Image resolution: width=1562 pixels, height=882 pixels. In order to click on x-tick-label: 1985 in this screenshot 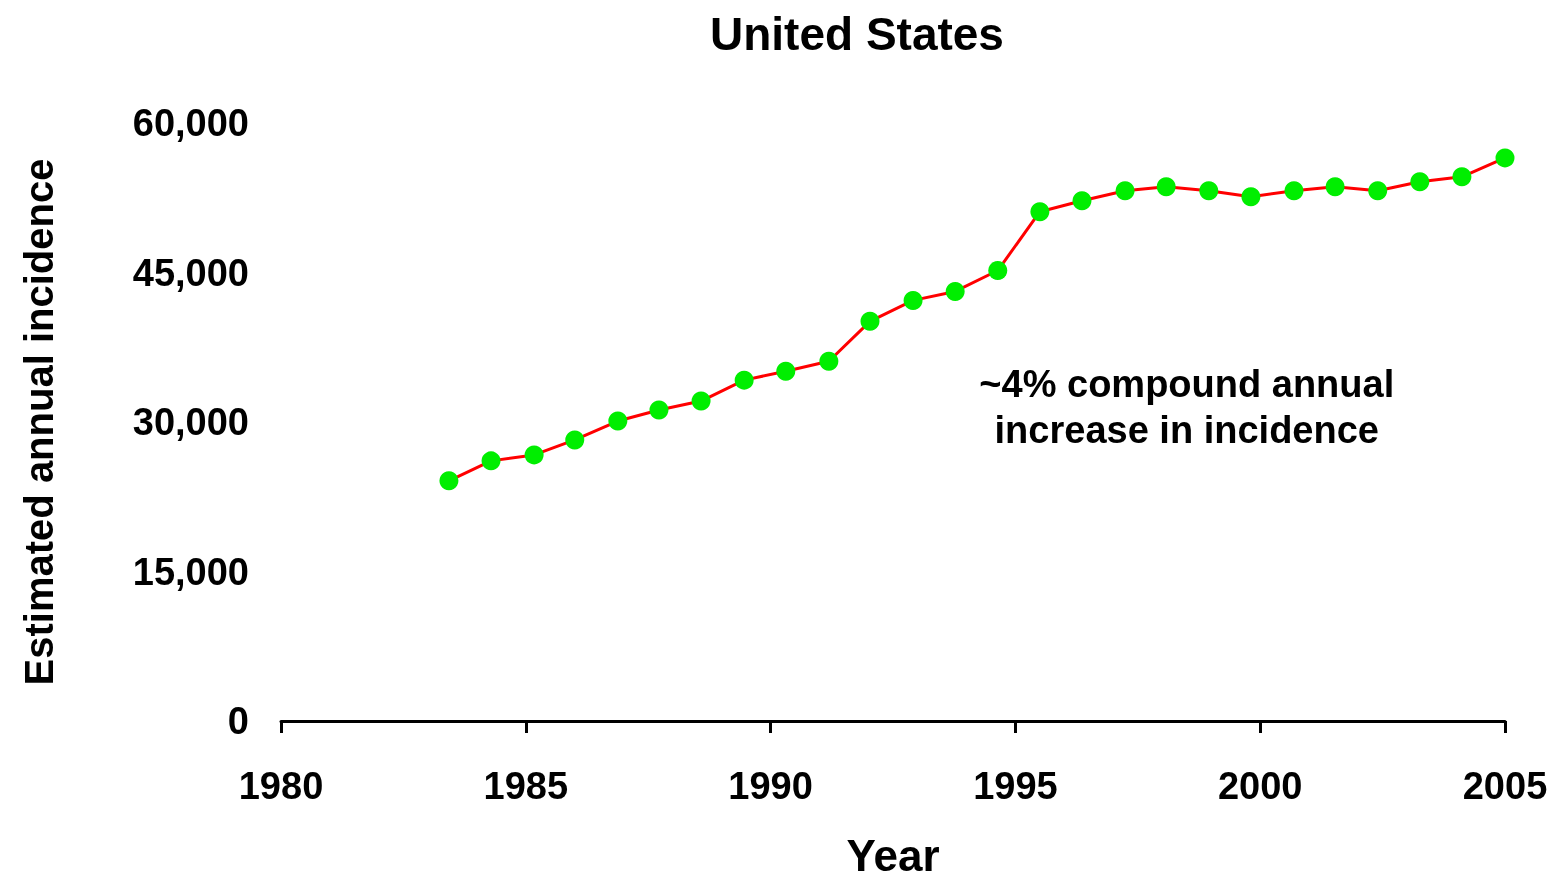, I will do `click(526, 786)`.